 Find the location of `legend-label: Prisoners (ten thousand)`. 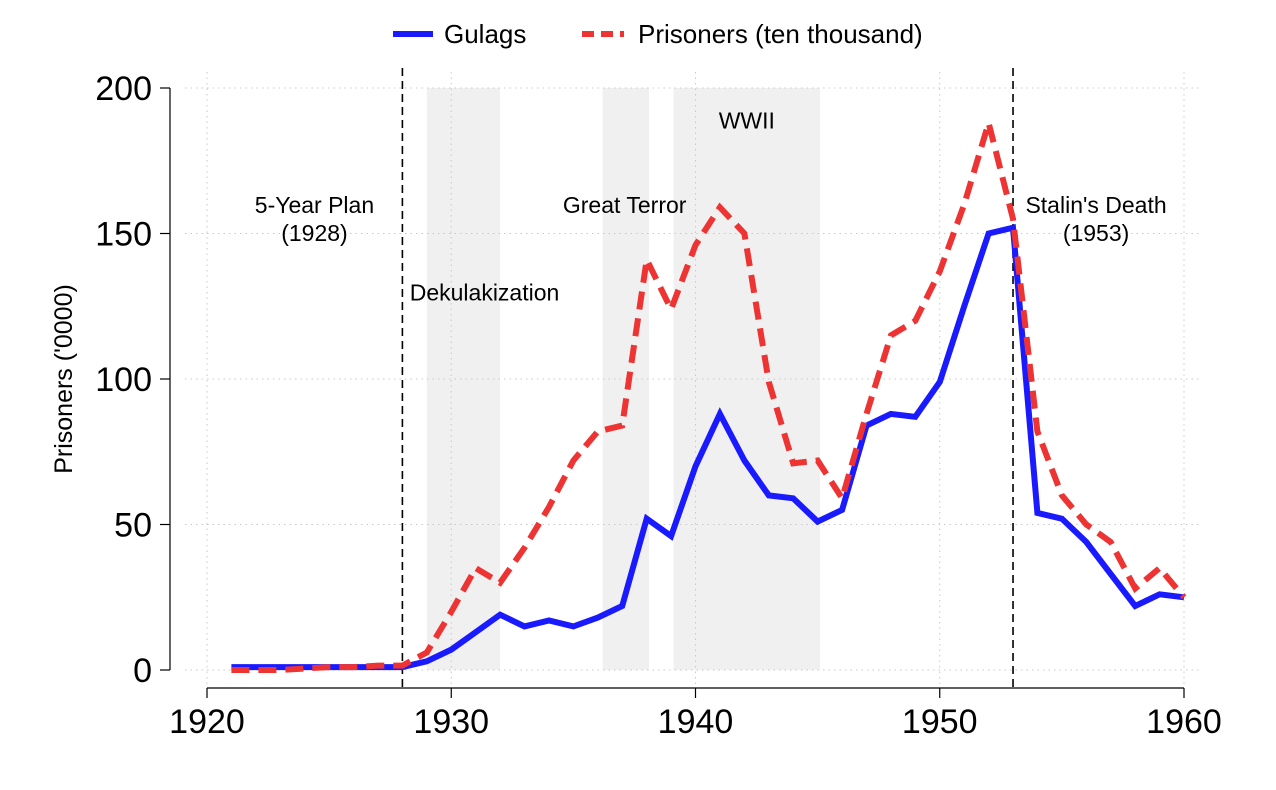

legend-label: Prisoners (ten thousand) is located at coordinates (780, 34).